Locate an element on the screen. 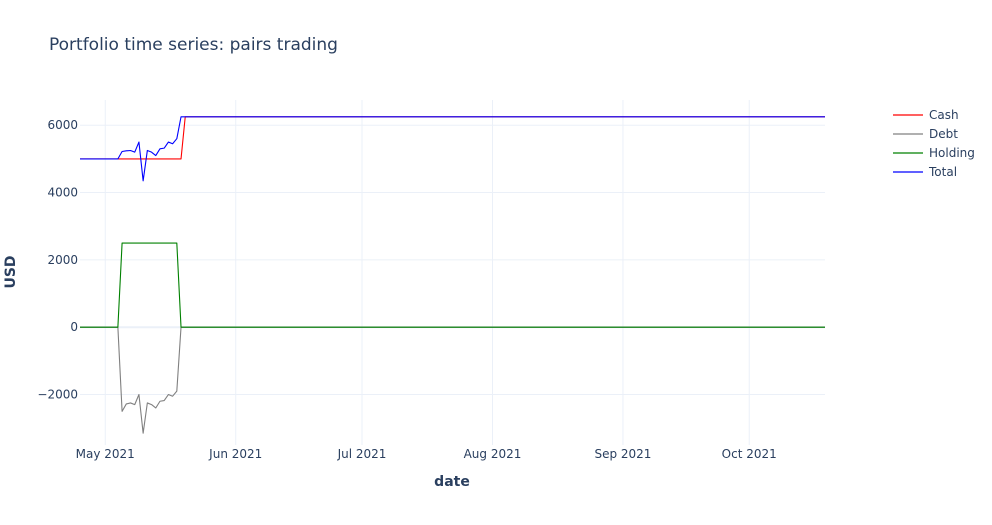 The height and width of the screenshot is (525, 992). y-axis-title: USD is located at coordinates (11, 271).